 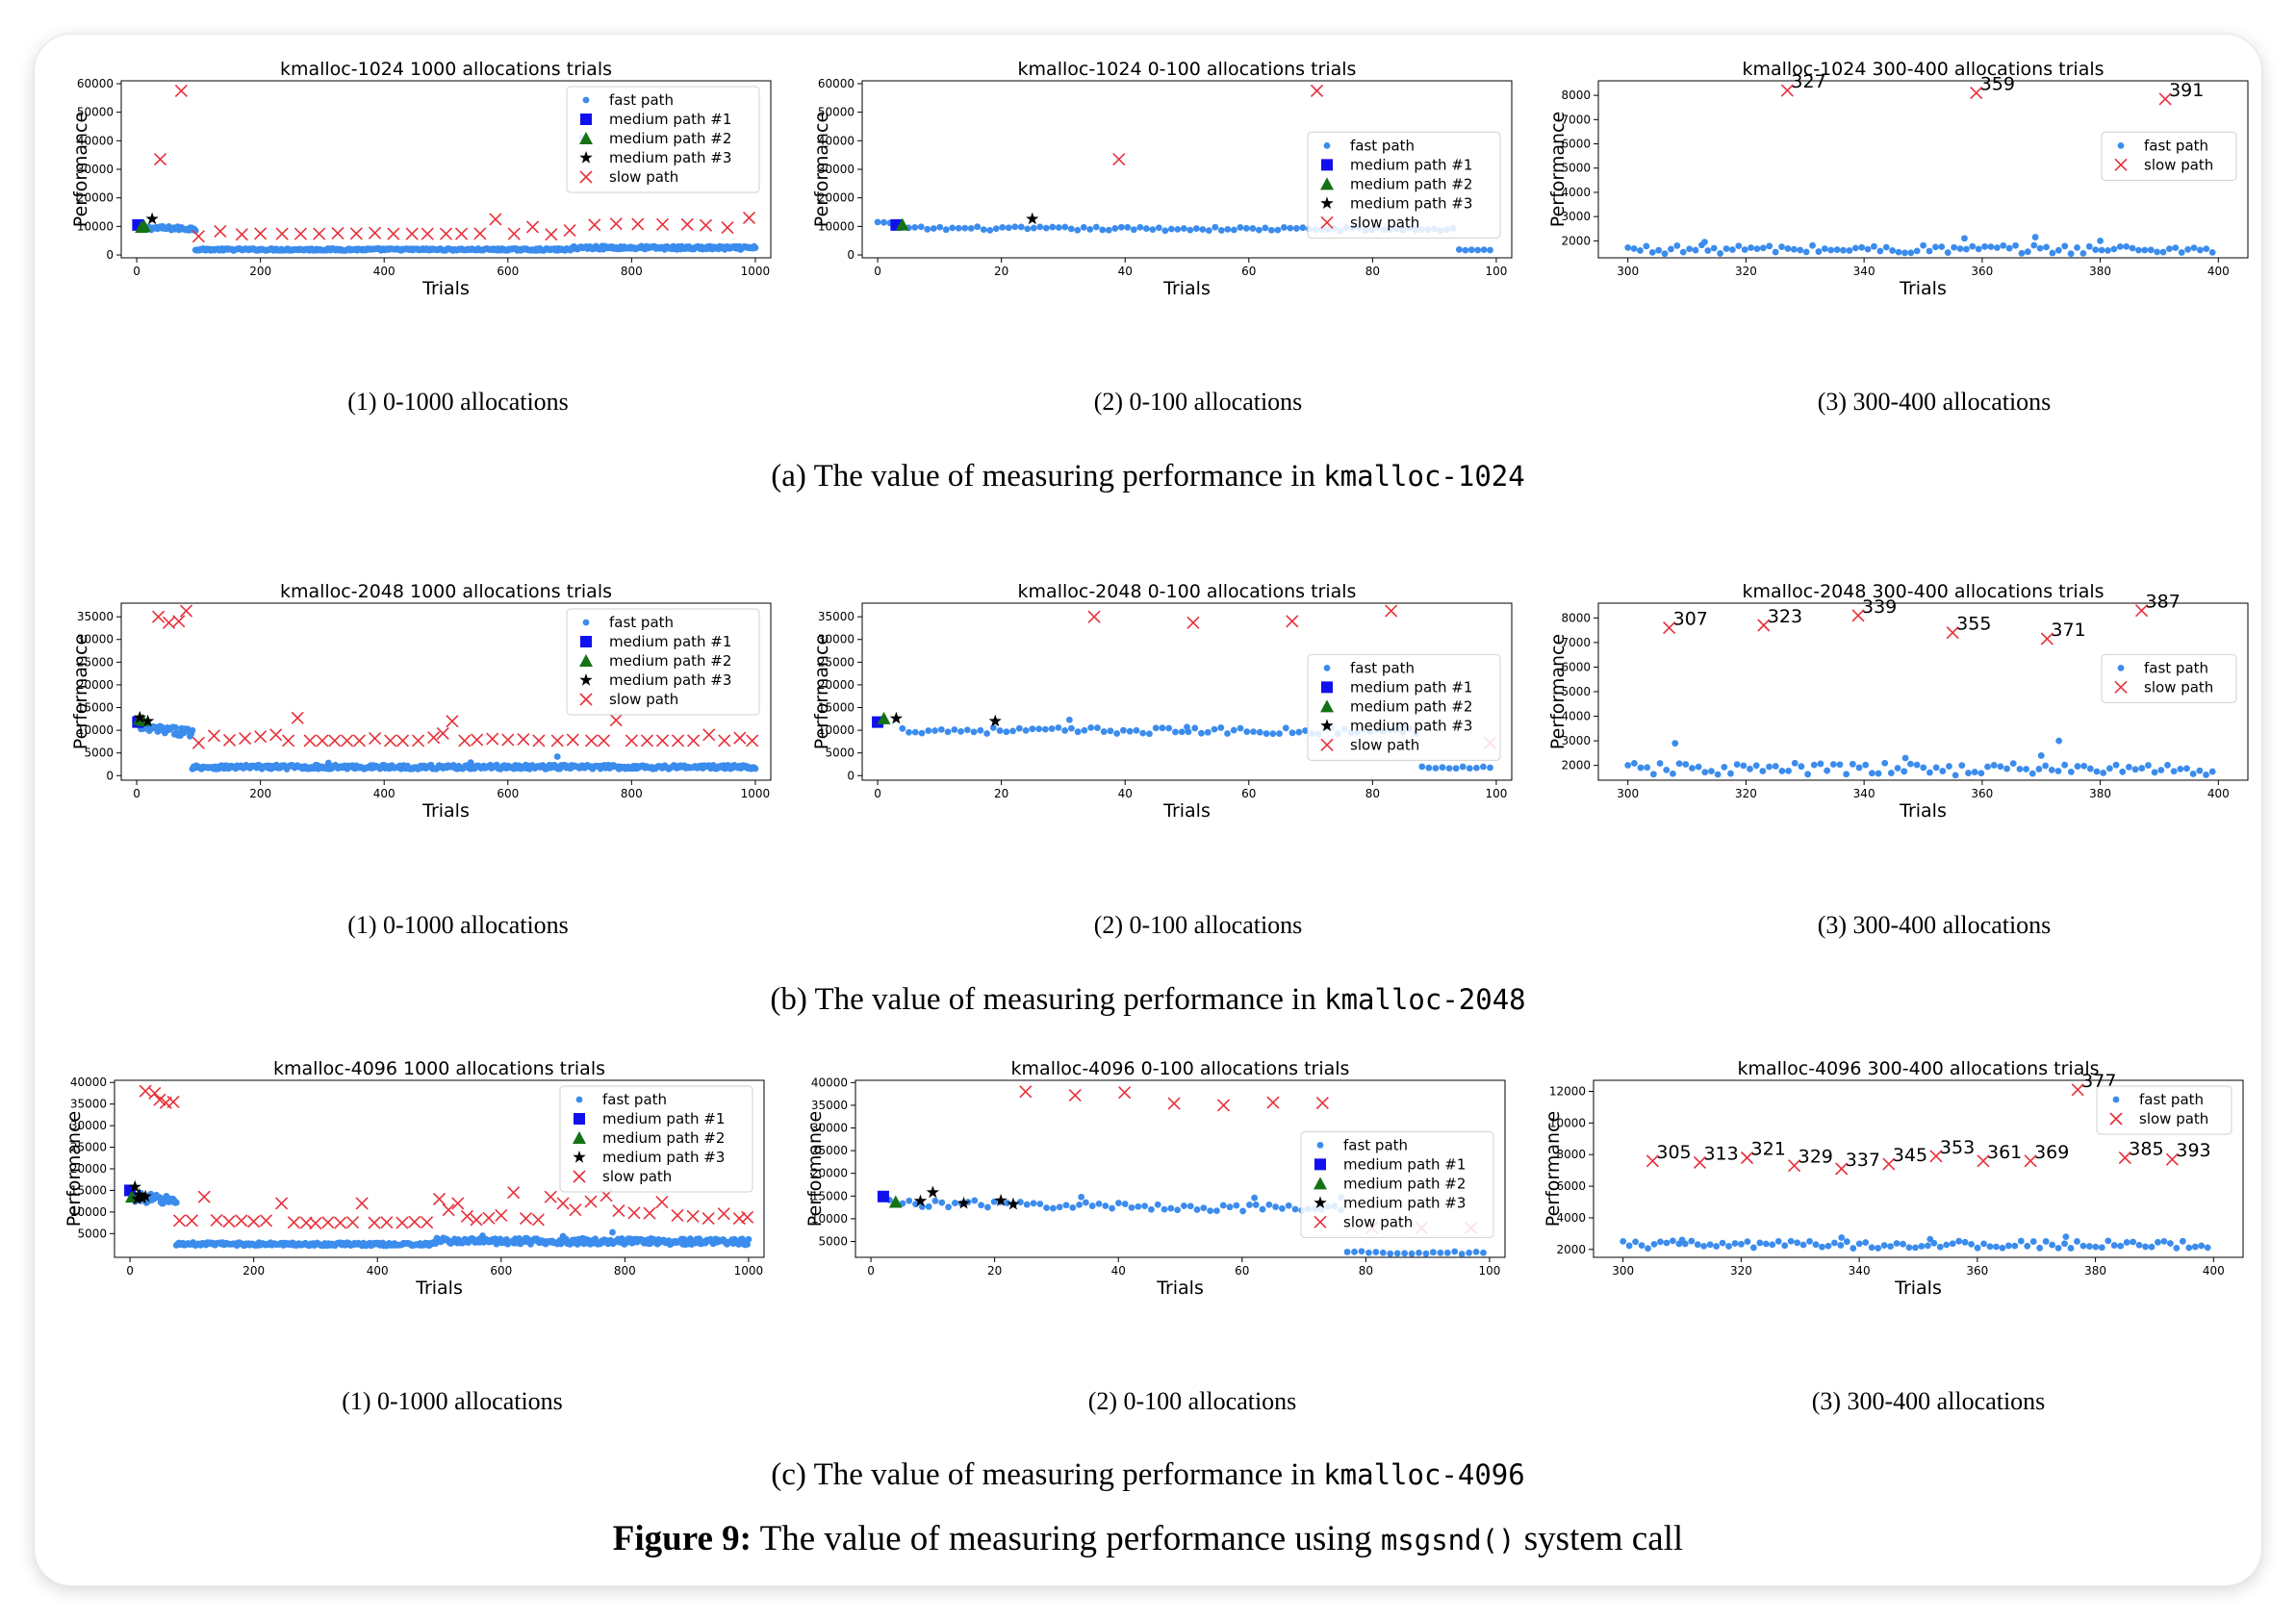 What do you see at coordinates (95, 685) in the screenshot?
I see `y-tick-label: 20000` at bounding box center [95, 685].